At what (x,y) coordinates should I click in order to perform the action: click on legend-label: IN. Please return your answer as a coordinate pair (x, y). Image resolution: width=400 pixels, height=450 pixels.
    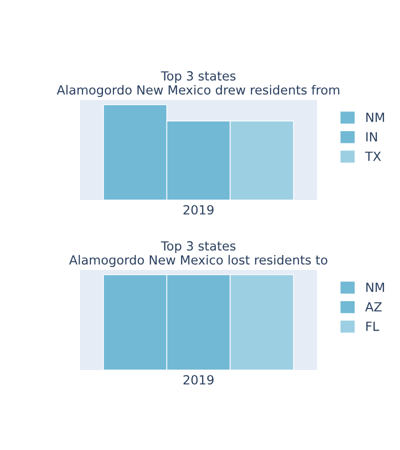
    Looking at the image, I should click on (371, 137).